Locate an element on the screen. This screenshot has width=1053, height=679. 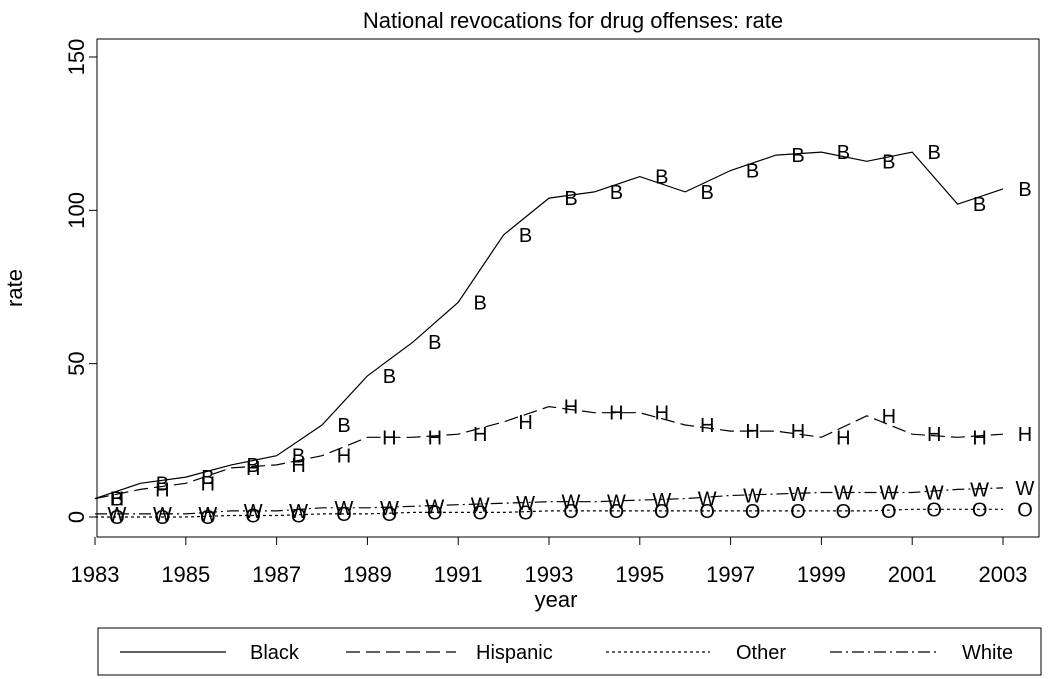
legend-item-white: White is located at coordinates (921, 653).